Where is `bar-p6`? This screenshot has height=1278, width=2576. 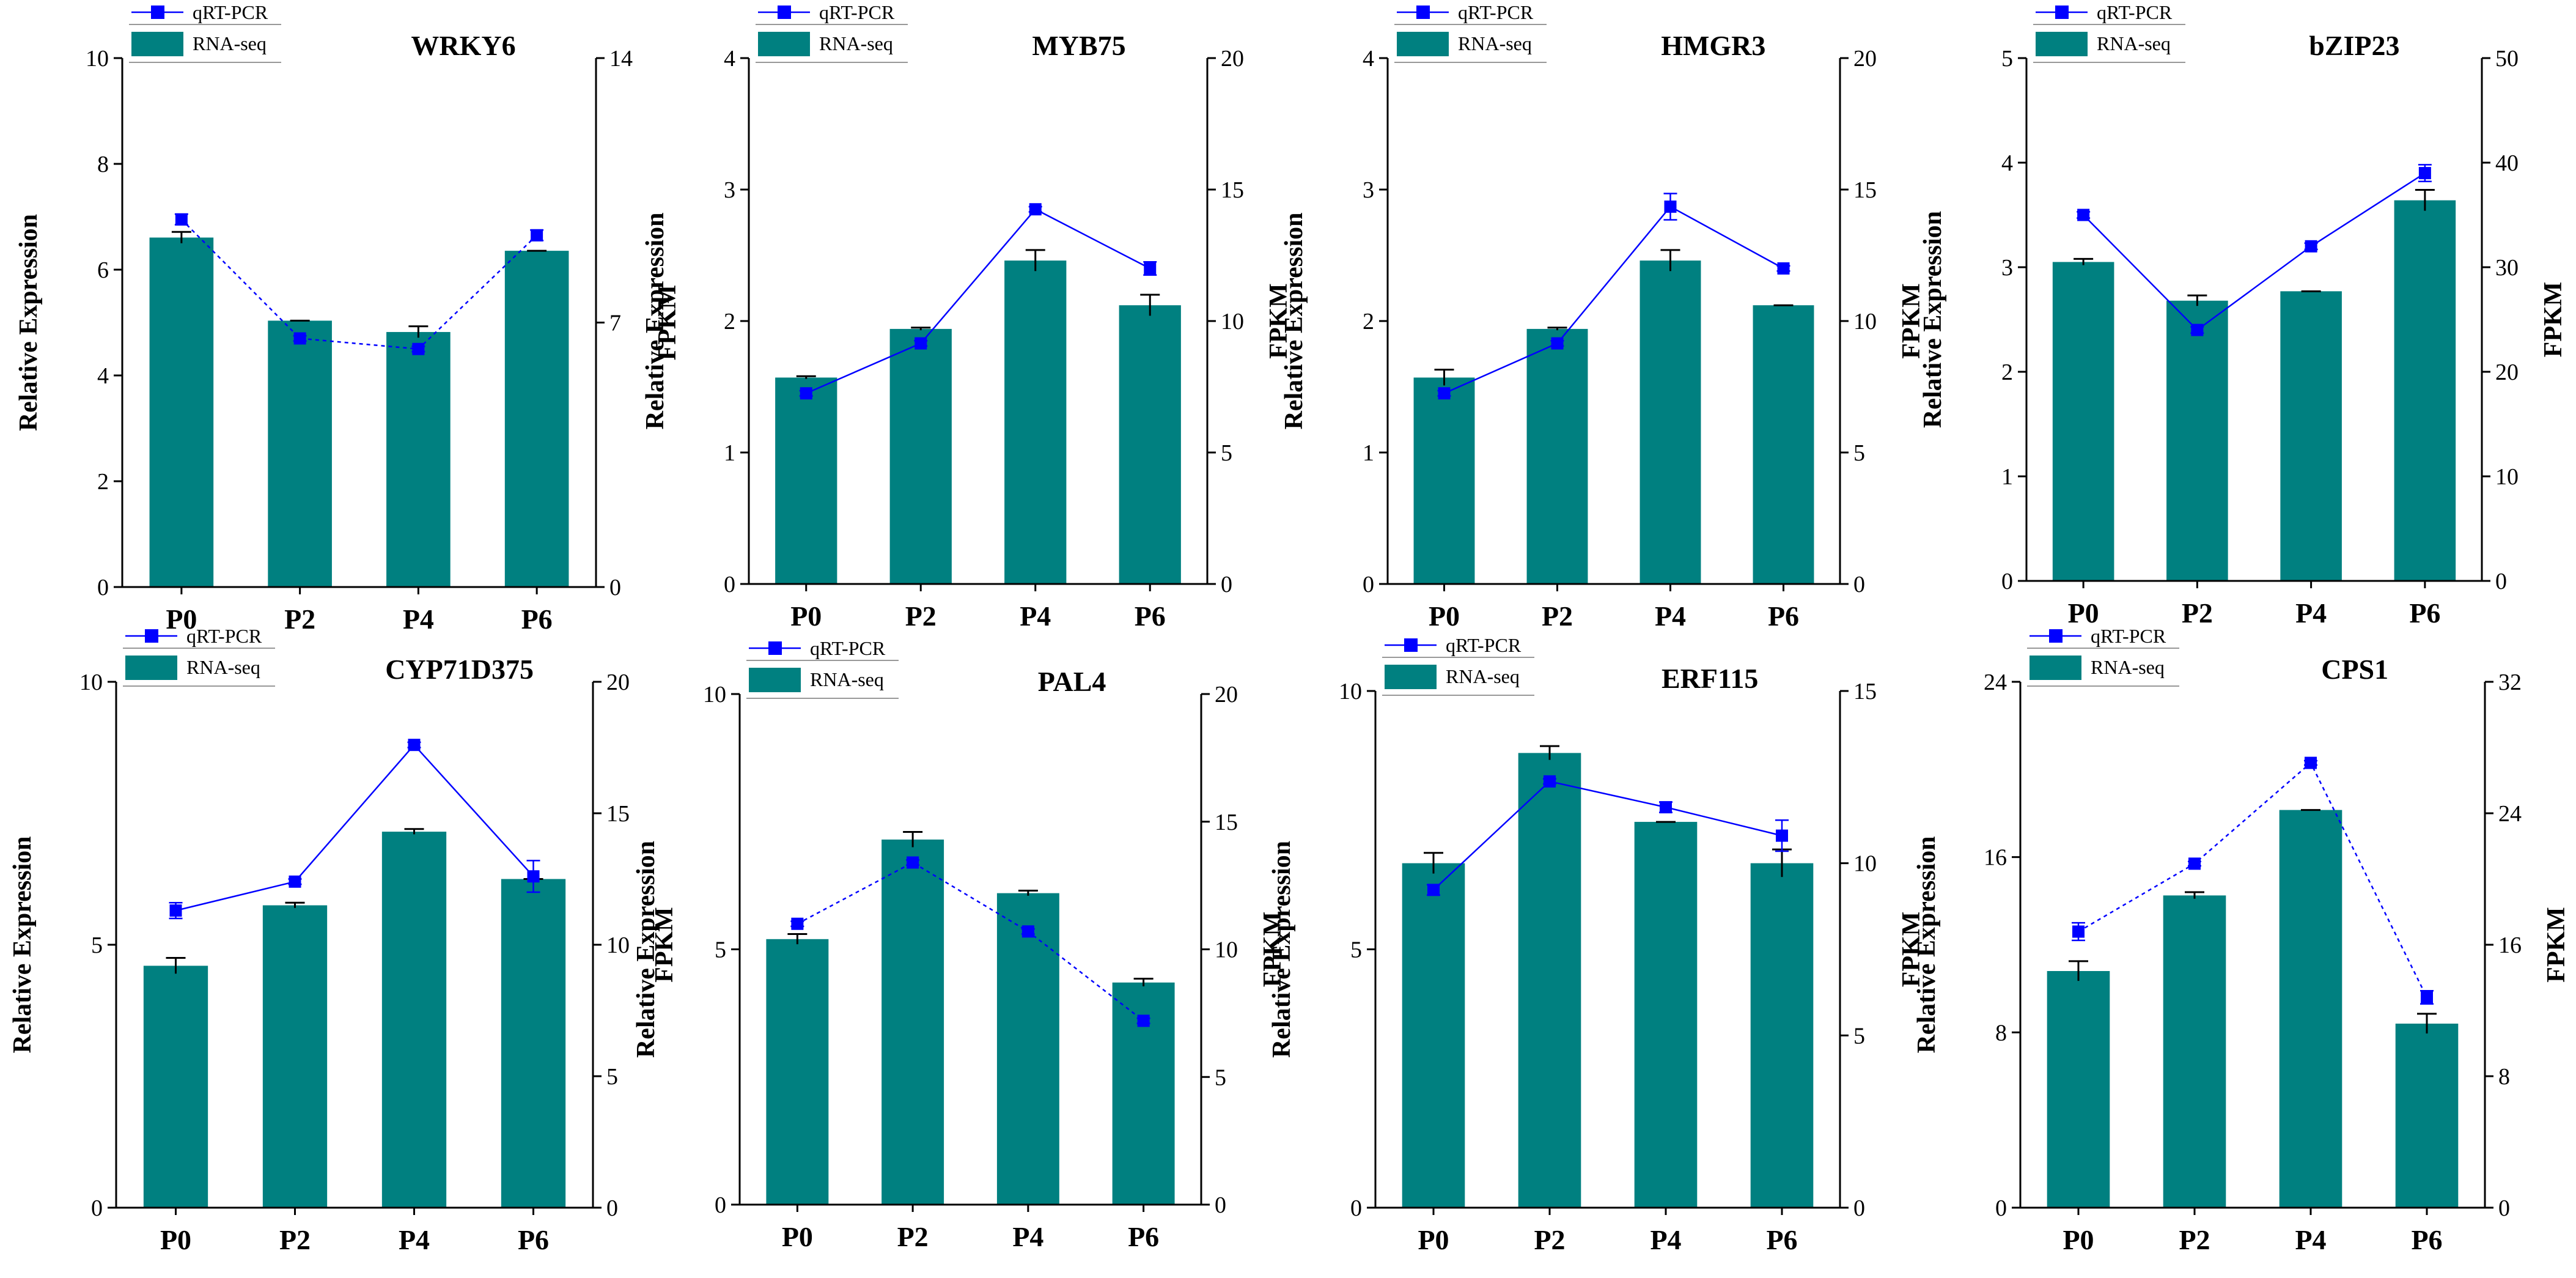 bar-p6 is located at coordinates (1783, 444).